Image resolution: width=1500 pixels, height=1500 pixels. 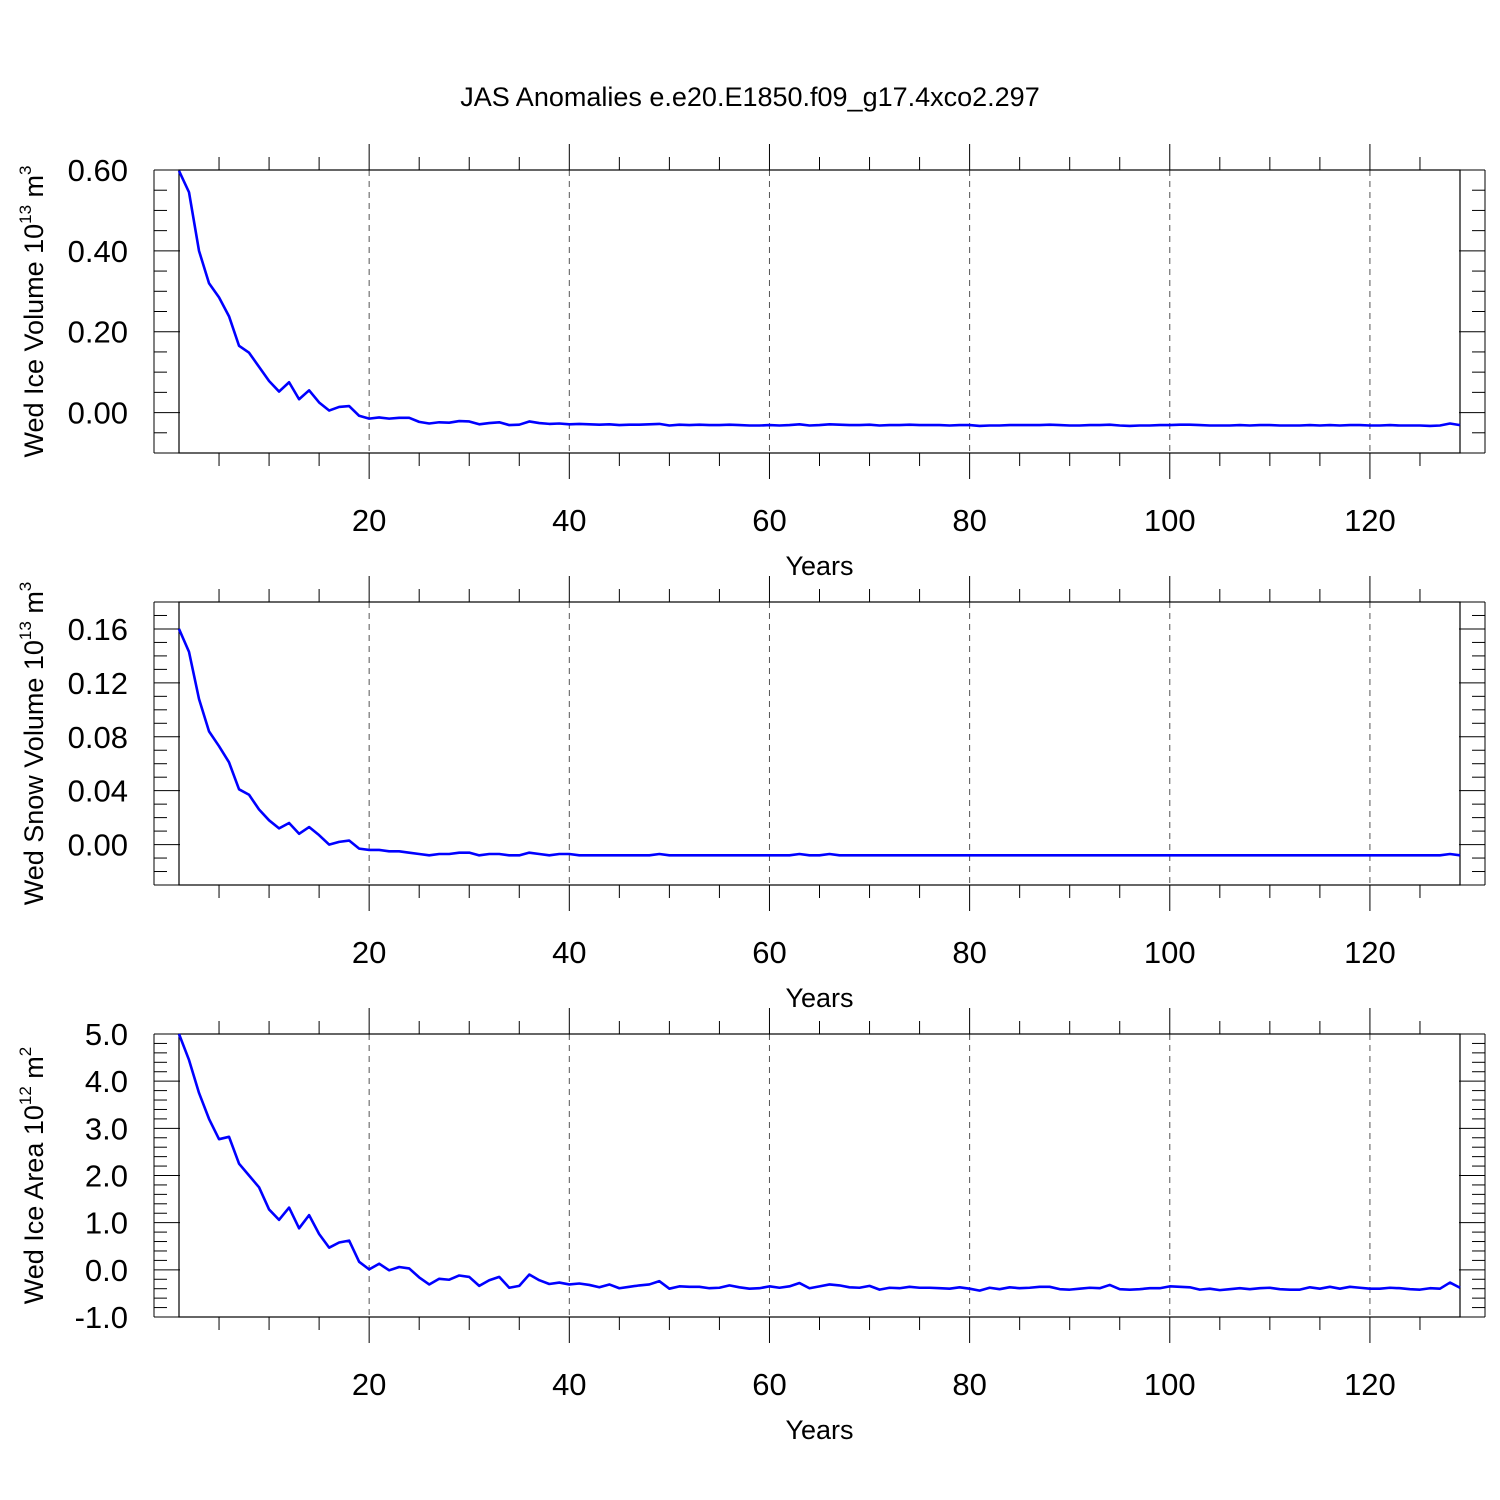 What do you see at coordinates (98, 683) in the screenshot?
I see `y-tick-label: 0.12` at bounding box center [98, 683].